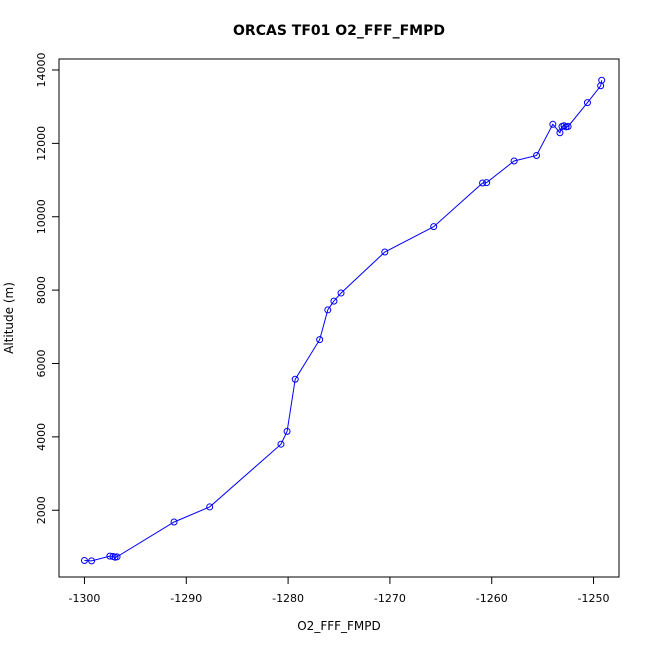 The height and width of the screenshot is (650, 650). Describe the element at coordinates (41, 510) in the screenshot. I see `y-tick-label: 2000` at that location.